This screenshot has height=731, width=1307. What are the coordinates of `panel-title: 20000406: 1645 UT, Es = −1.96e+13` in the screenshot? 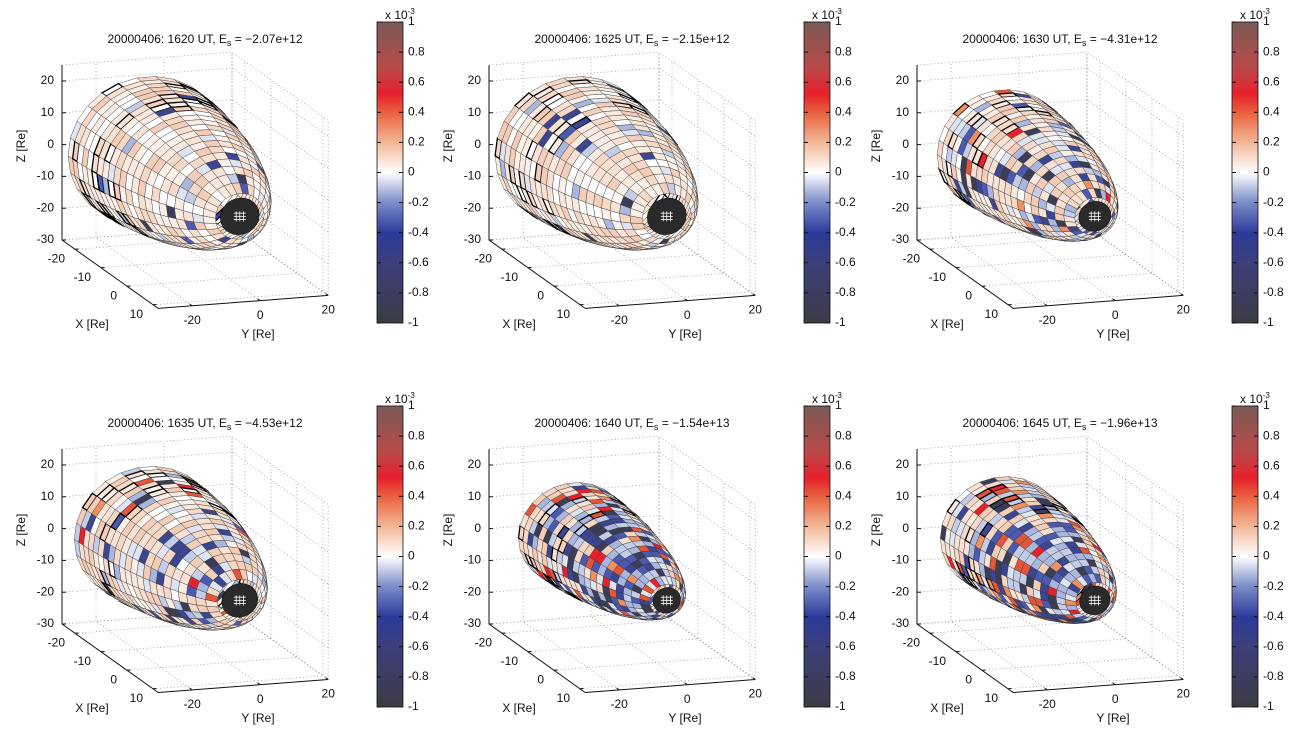 It's located at (1059, 424).